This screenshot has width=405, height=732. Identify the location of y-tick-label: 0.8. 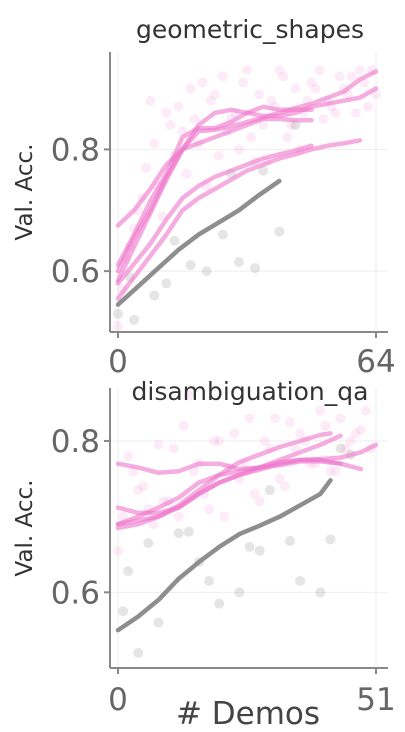
(75, 150).